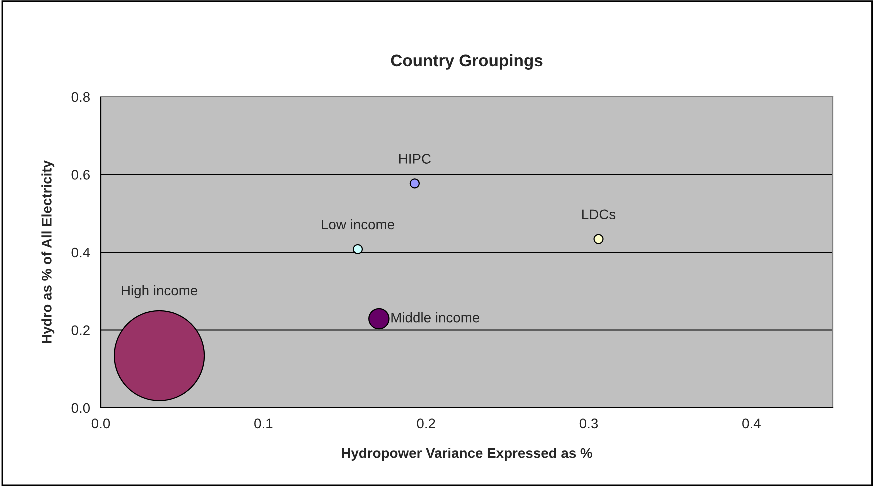 This screenshot has height=487, width=875. What do you see at coordinates (599, 215) in the screenshot?
I see `series-label: LDCs` at bounding box center [599, 215].